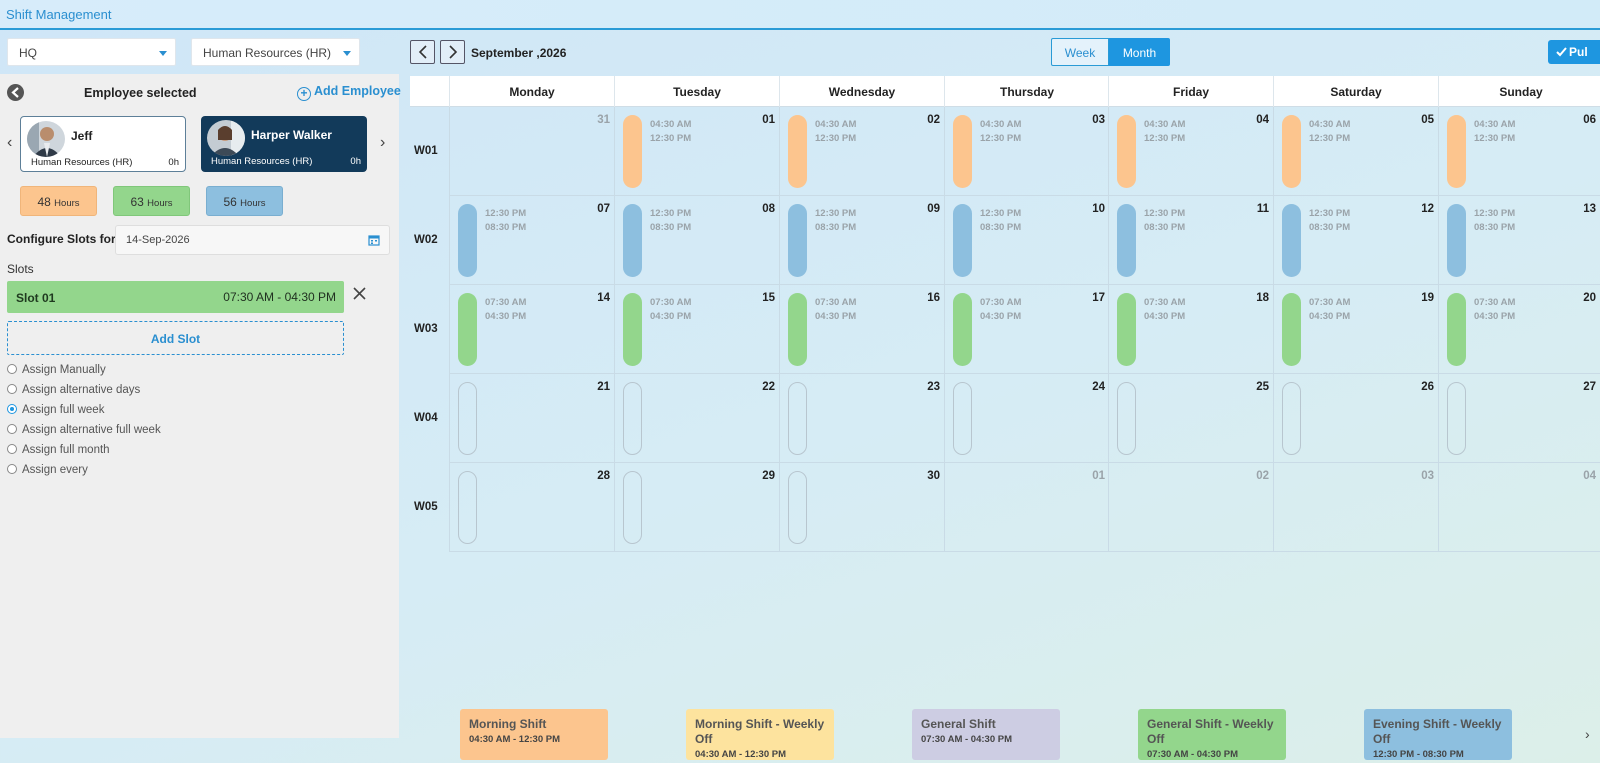 Image resolution: width=1600 pixels, height=763 pixels. I want to click on calendar-day-cell: 11 12:30 PM 08:30 PM, so click(1190, 240).